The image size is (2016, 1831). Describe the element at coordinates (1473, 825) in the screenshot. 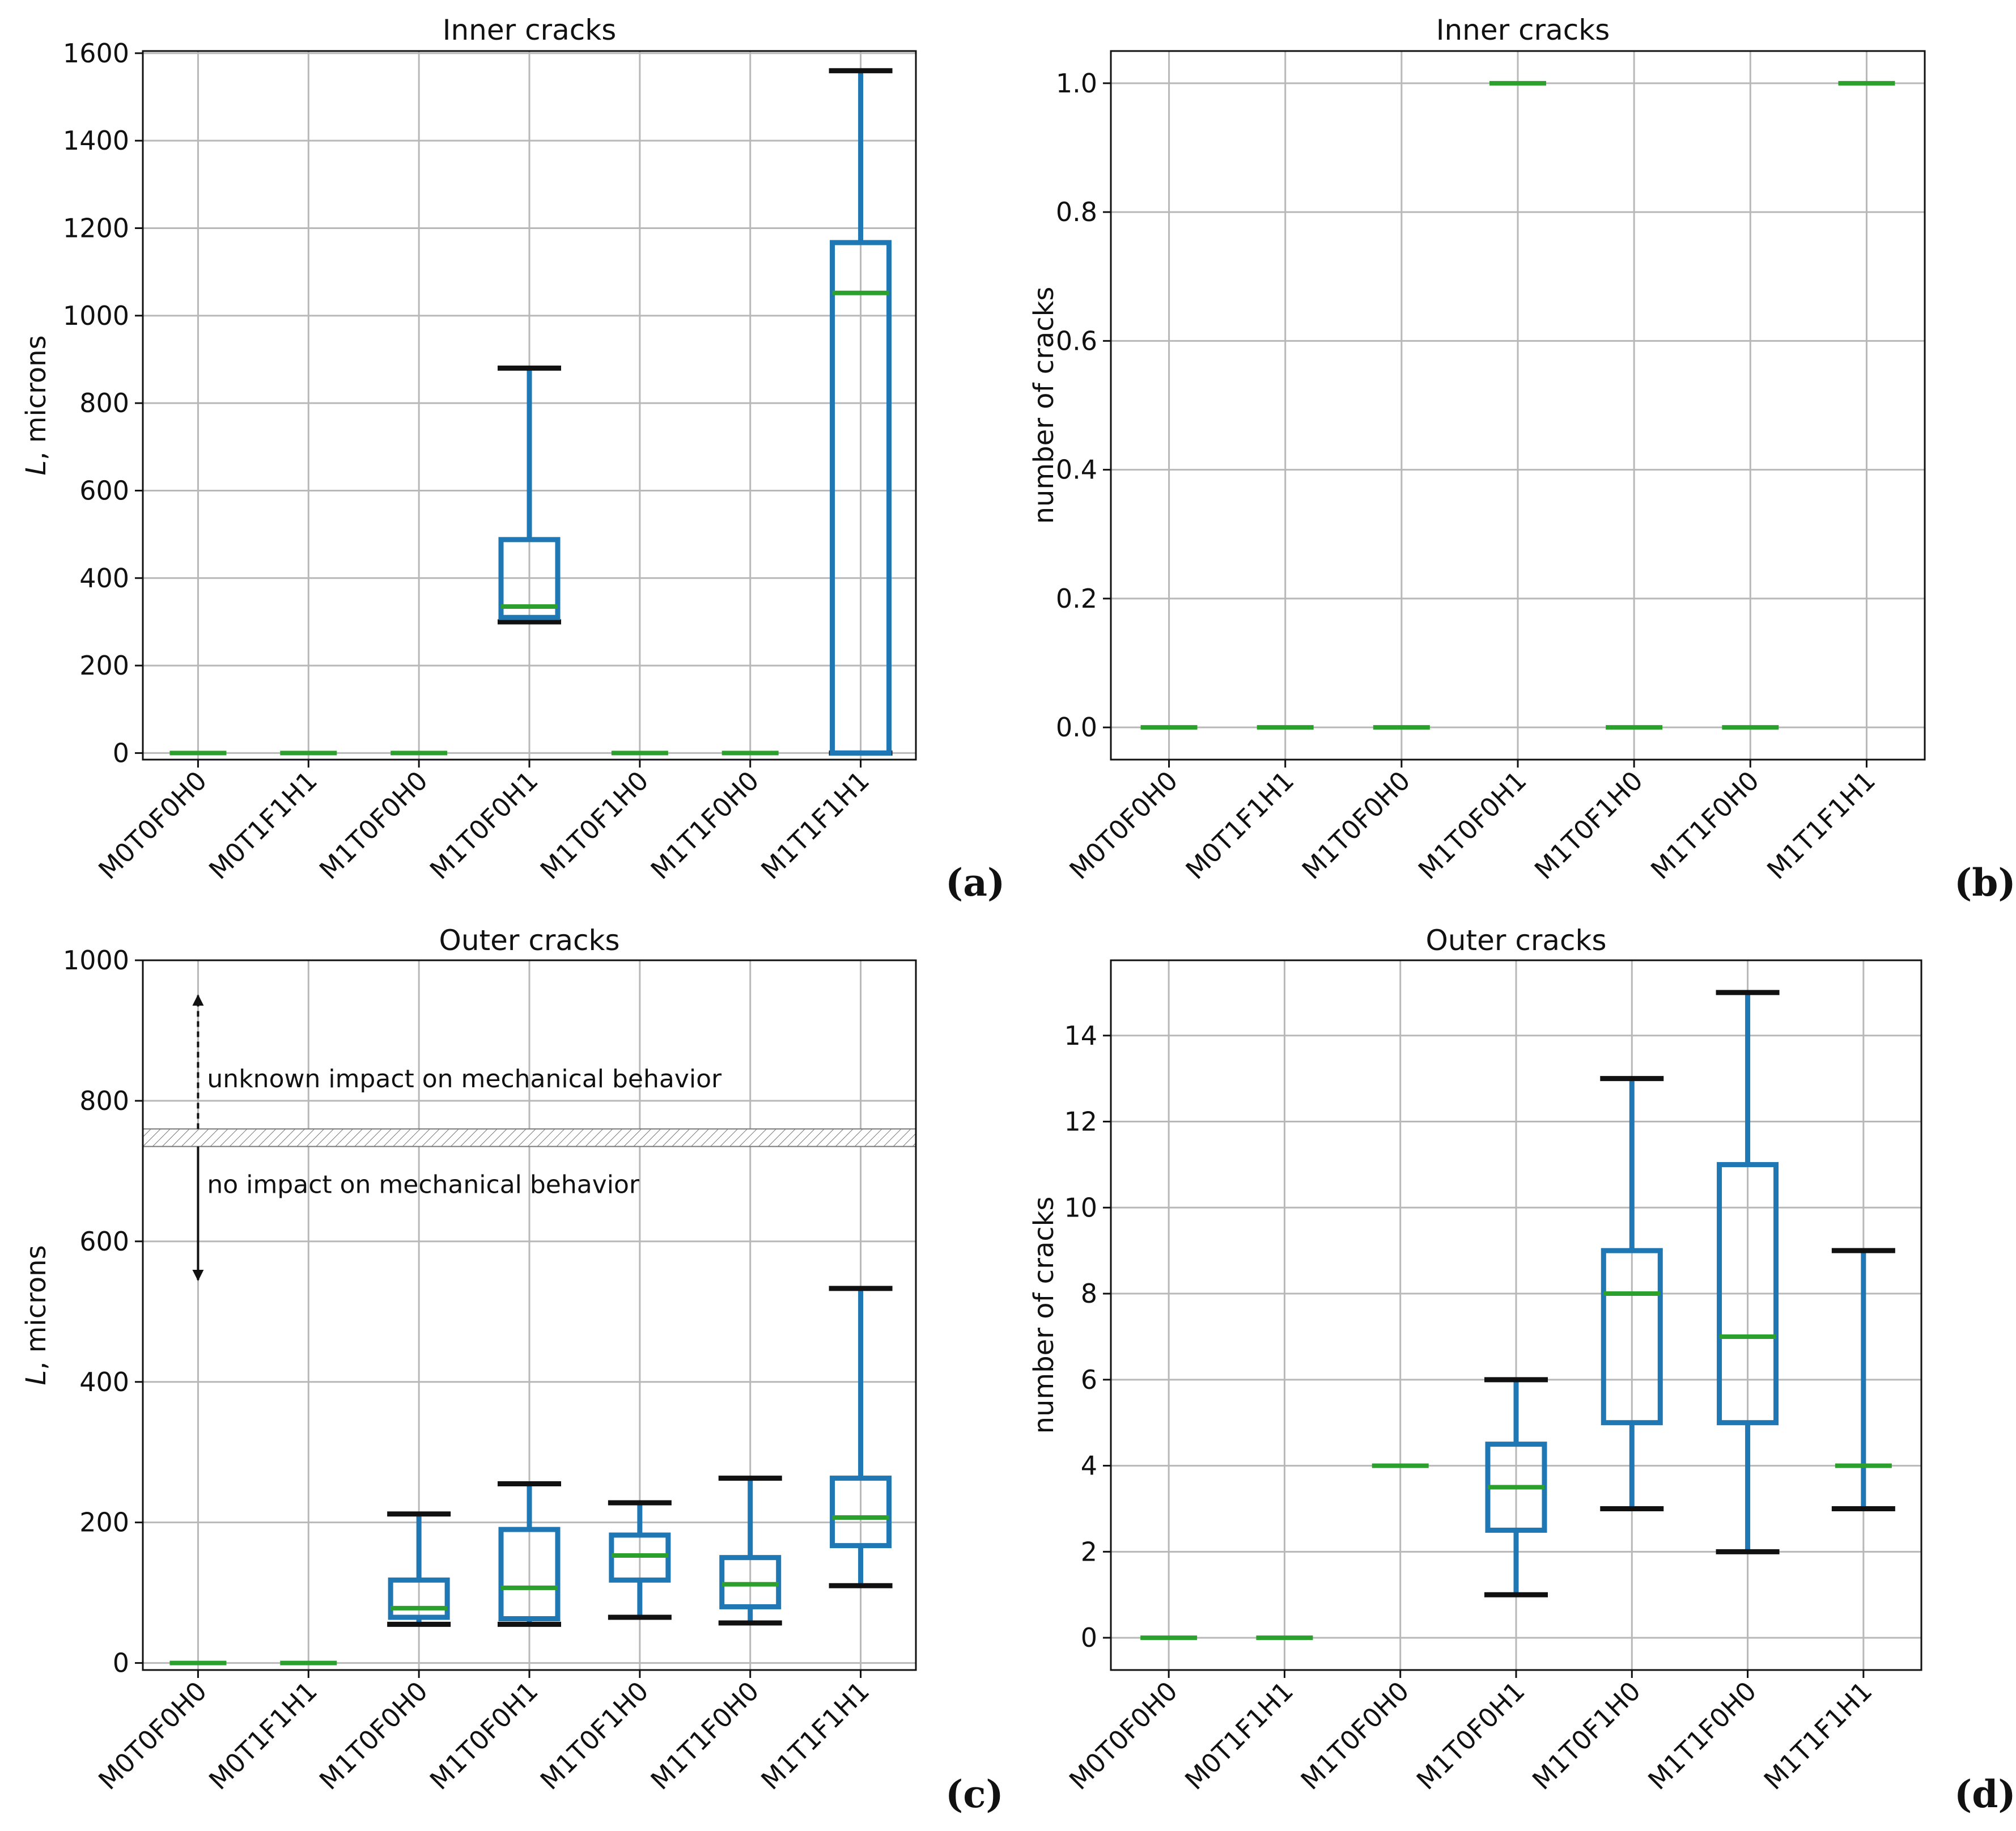

I see `panel-b-x-tick-label: M1T0F0H1` at that location.